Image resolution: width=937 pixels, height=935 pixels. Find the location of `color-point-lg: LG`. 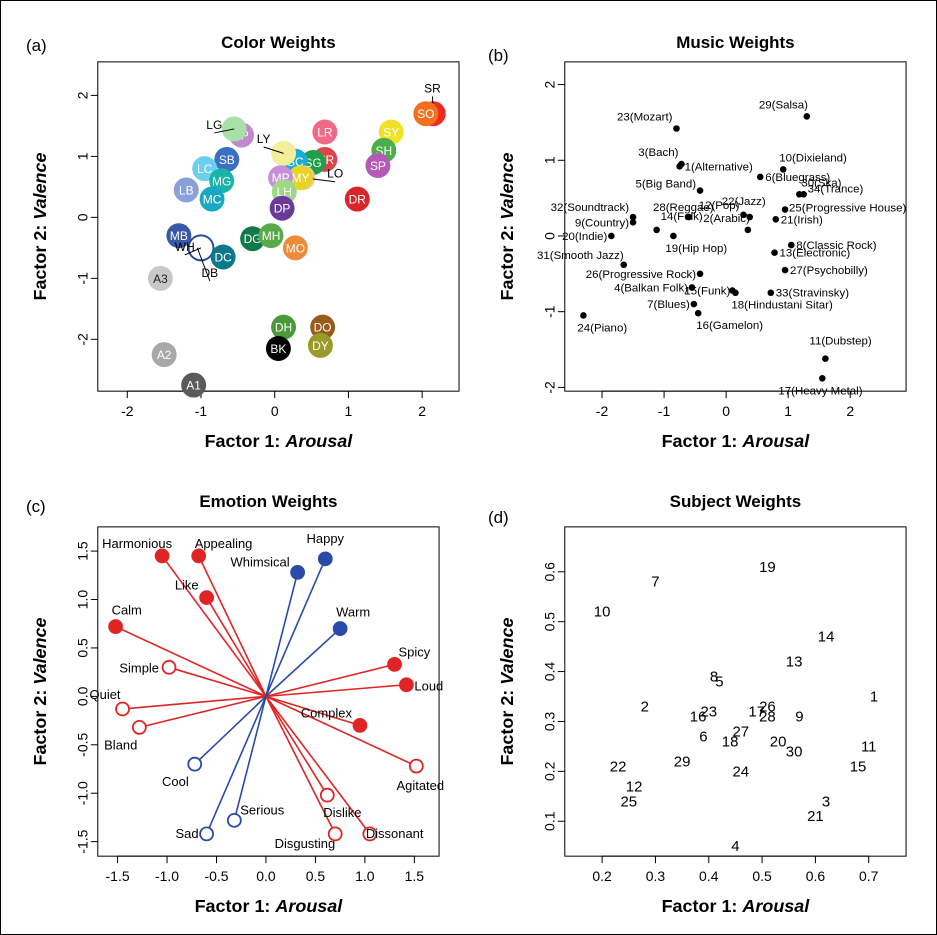

color-point-lg: LG is located at coordinates (226, 129).